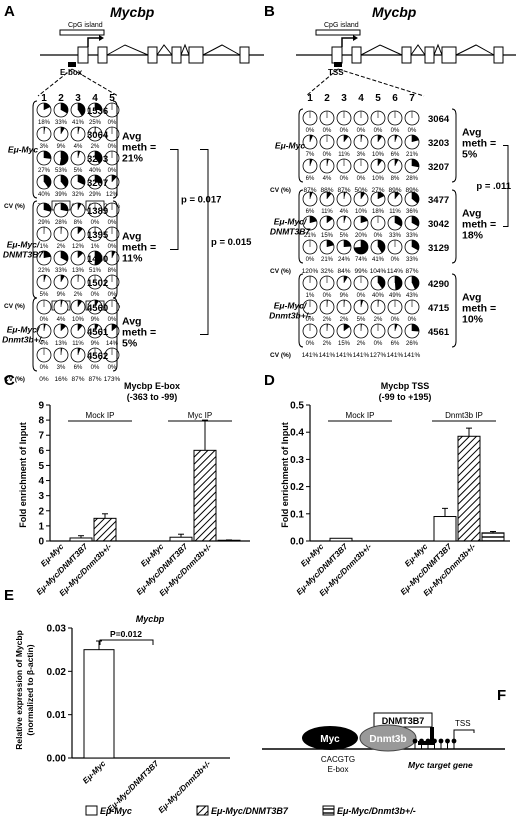 The height and width of the screenshot is (820, 520). What do you see at coordinates (78, 147) in the screenshot?
I see `cpg-percent: 4%` at bounding box center [78, 147].